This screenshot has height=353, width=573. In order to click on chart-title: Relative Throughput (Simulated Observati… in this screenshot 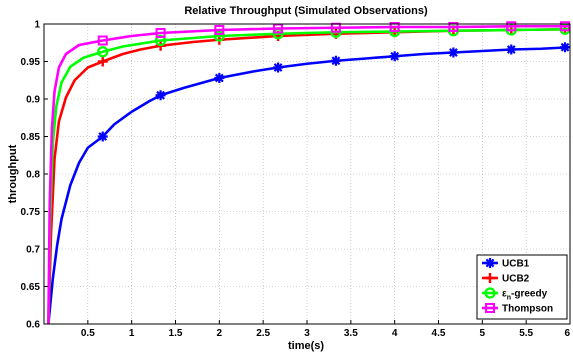, I will do `click(306, 11)`.